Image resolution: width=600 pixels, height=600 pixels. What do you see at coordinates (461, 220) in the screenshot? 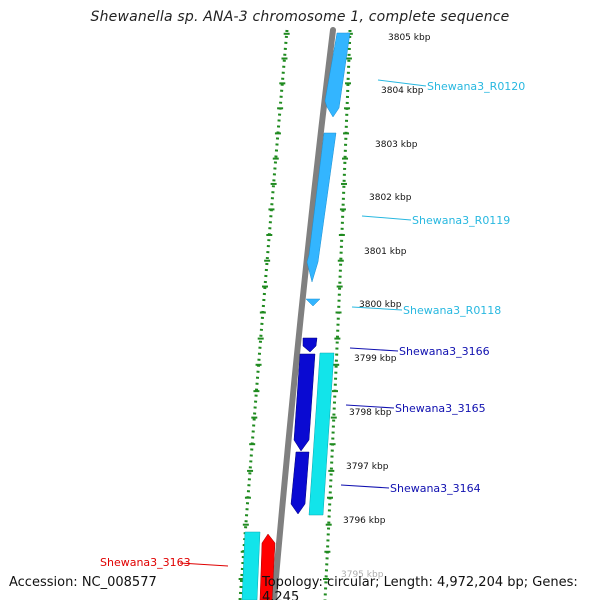
I see `gene-label-r0119: Shewana3_R0119` at bounding box center [461, 220].